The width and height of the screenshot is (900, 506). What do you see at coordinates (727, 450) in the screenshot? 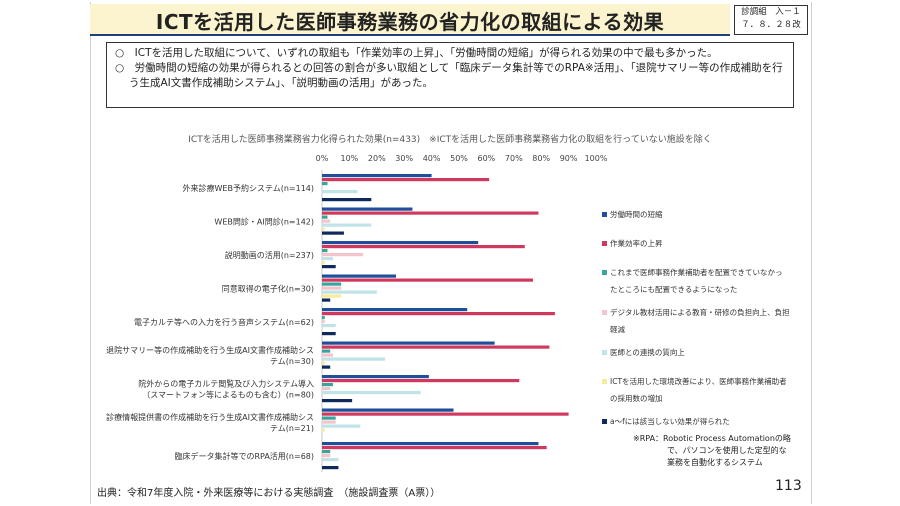
I see `rpa-note-line2: で、パソコンを使用した定型的な` at bounding box center [727, 450].